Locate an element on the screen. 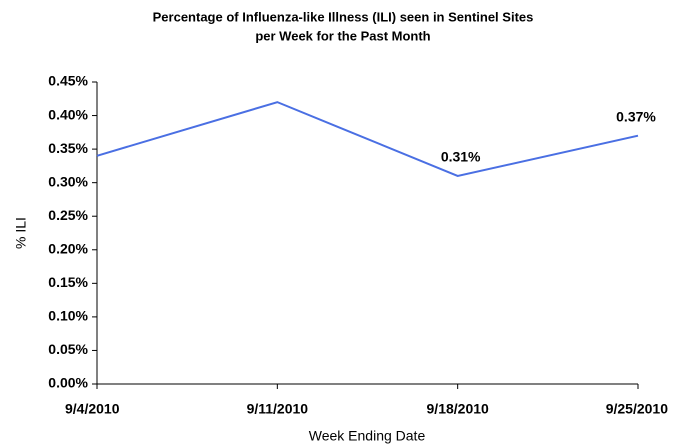 This screenshot has width=687, height=447. y-tick-label: 0.15% is located at coordinates (68, 282).